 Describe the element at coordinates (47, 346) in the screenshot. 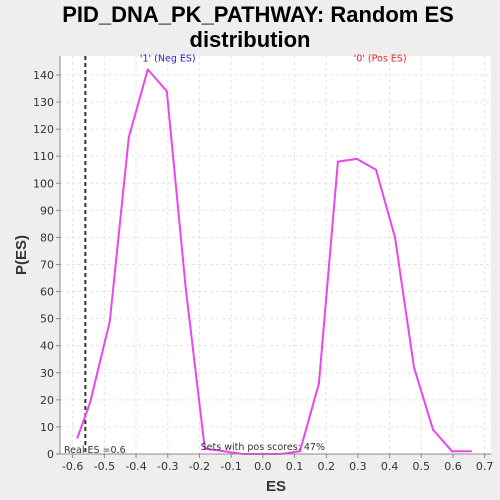

I see `y-tick-label: 40` at that location.